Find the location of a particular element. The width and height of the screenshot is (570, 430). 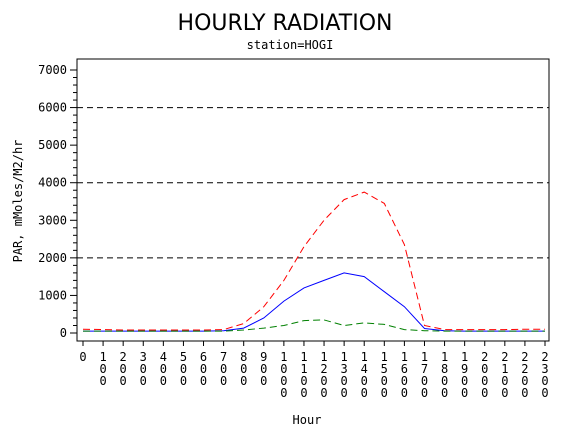

y-axis-label: PAR, mMoles/M2/hr is located at coordinates (18, 201).